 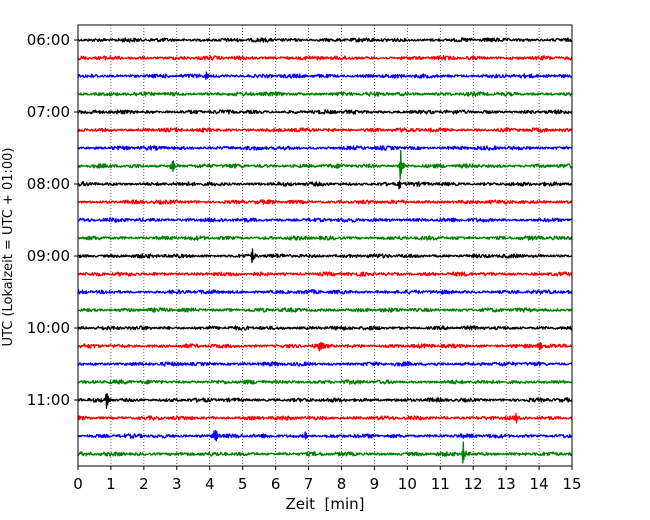 What do you see at coordinates (144, 484) in the screenshot?
I see `x-tick-label: 2` at bounding box center [144, 484].